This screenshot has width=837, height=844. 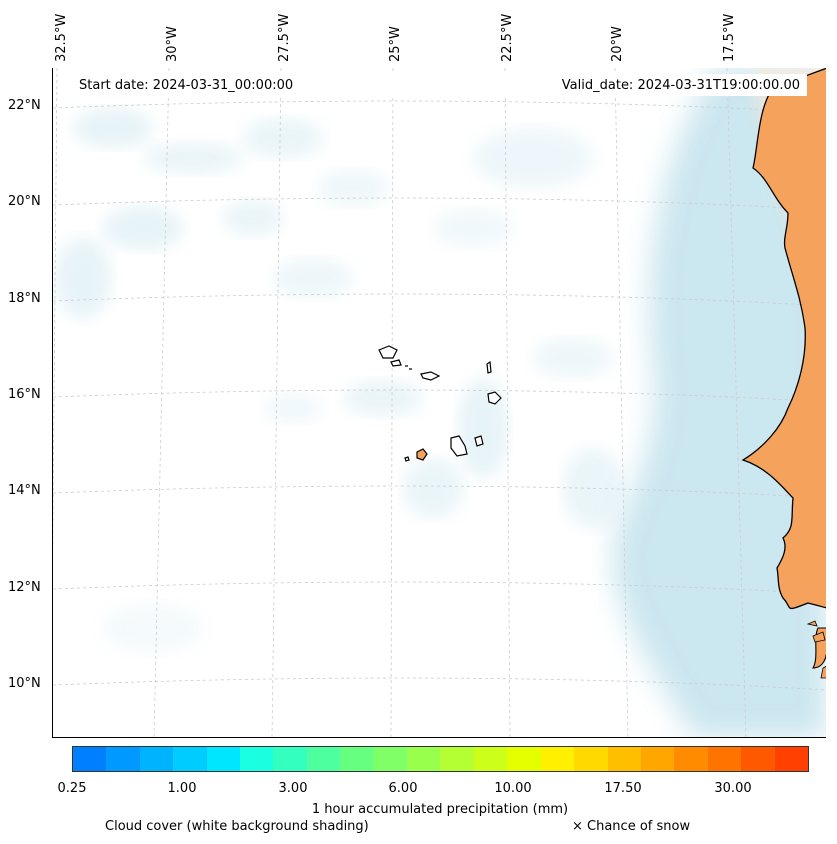 I want to click on cape-verde-islands, so click(x=440, y=403).